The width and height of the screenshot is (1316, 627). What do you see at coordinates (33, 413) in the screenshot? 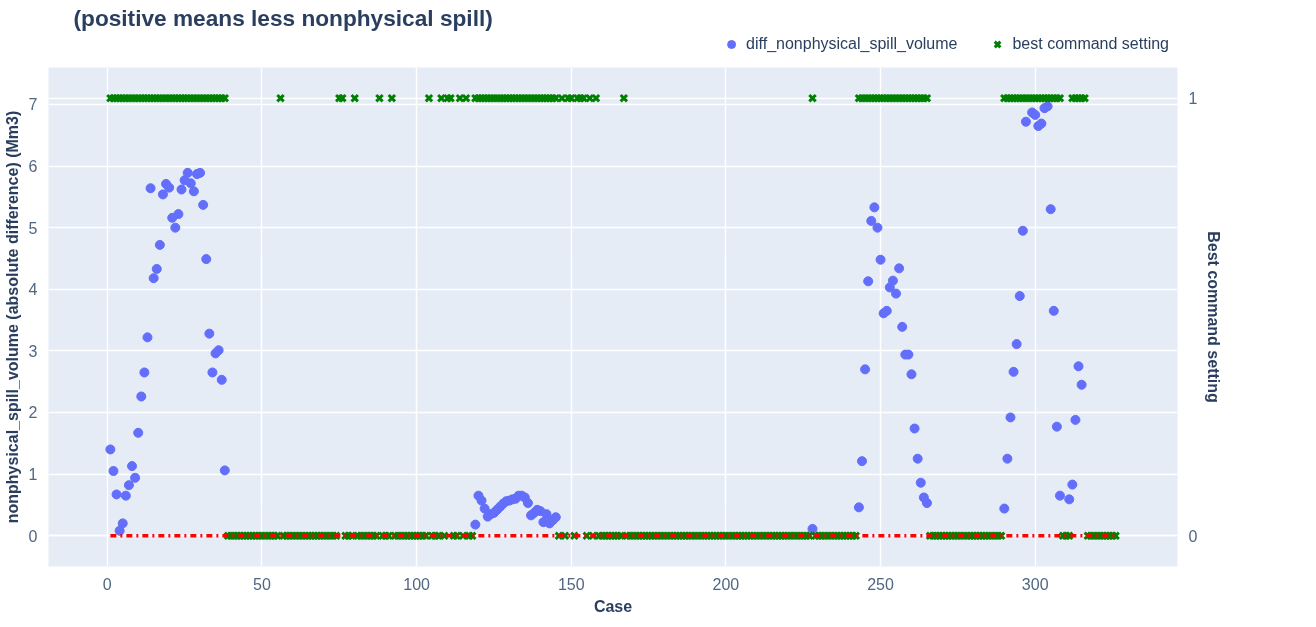
I see `y-tick-label: 2` at bounding box center [33, 413].